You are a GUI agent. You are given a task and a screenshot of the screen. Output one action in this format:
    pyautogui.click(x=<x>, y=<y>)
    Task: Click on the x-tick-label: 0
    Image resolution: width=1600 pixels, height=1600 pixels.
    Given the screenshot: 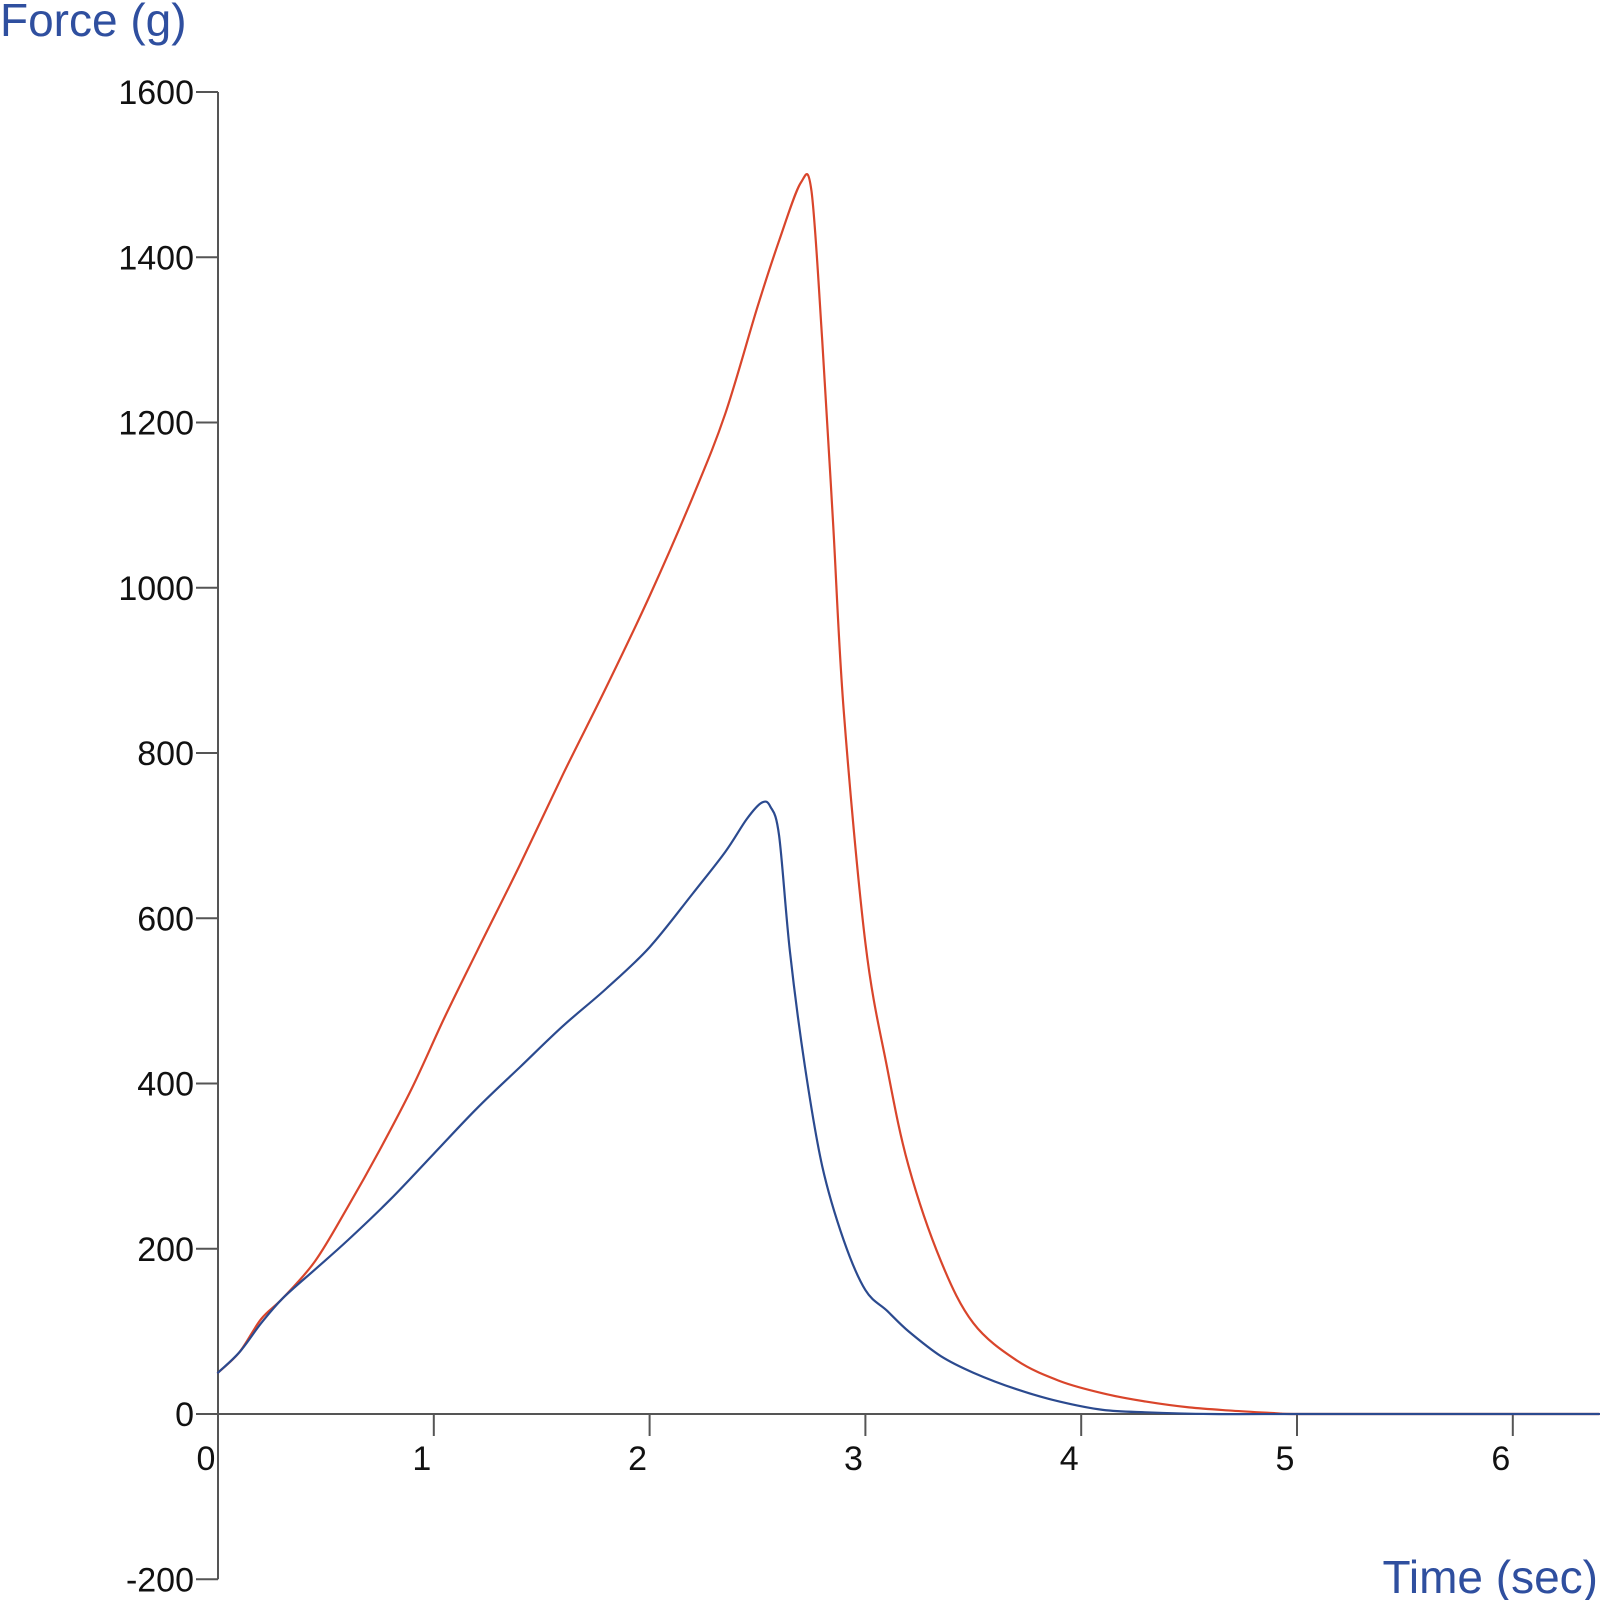 What is the action you would take?
    pyautogui.click(x=206, y=1459)
    